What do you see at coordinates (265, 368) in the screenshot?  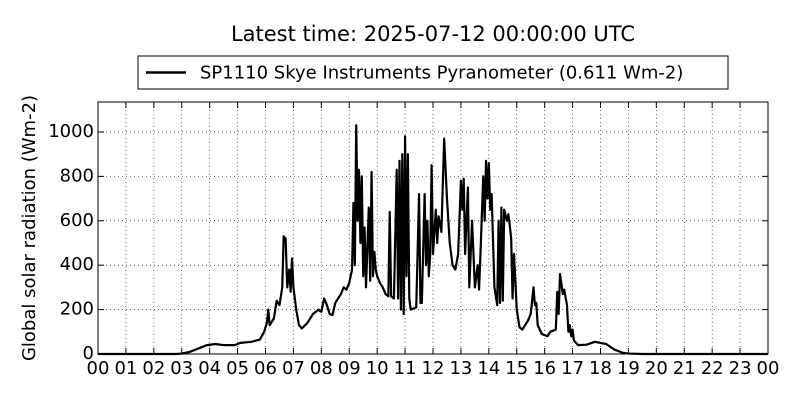 I see `x-tick-label: 06` at bounding box center [265, 368].